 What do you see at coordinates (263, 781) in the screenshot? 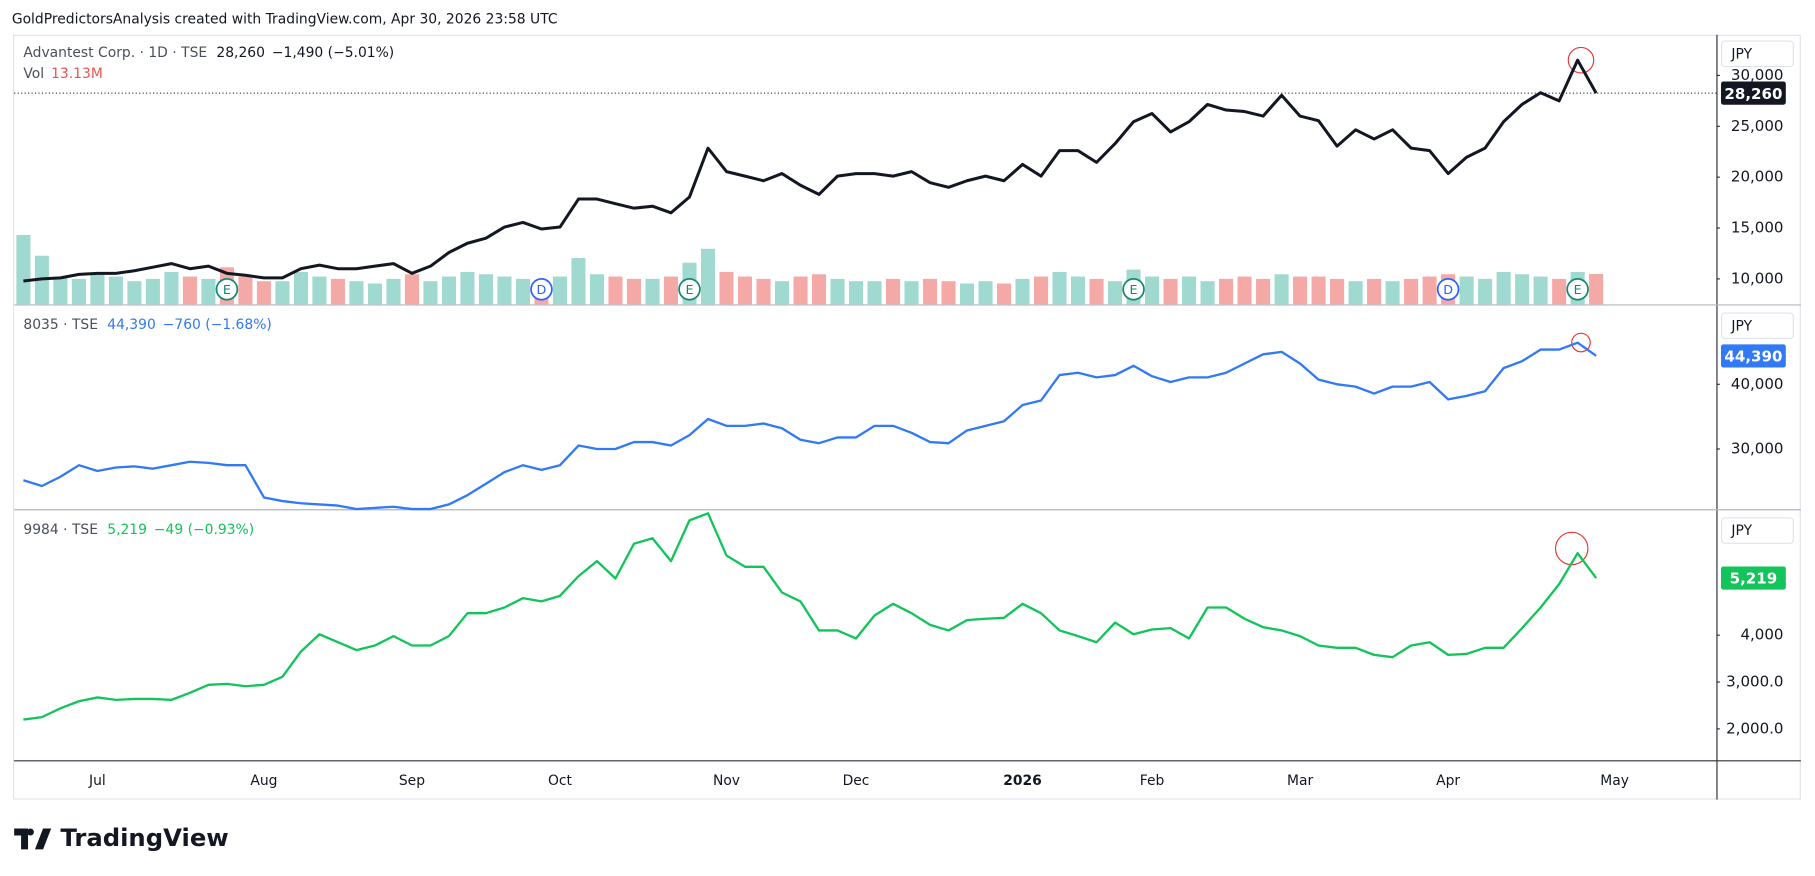
I see `x-tick-label: Aug` at bounding box center [263, 781].